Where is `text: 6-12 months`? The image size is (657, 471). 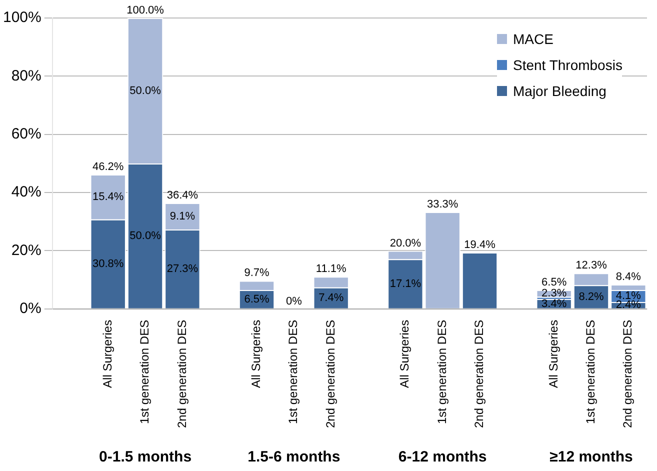
text: 6-12 months is located at coordinates (442, 457).